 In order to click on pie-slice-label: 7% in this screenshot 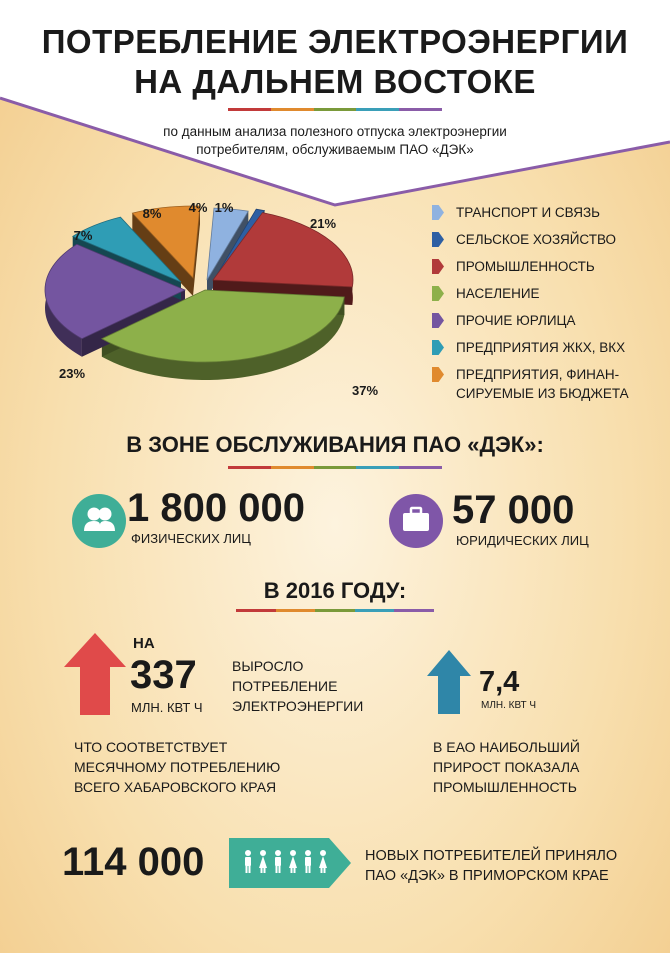, I will do `click(83, 235)`.